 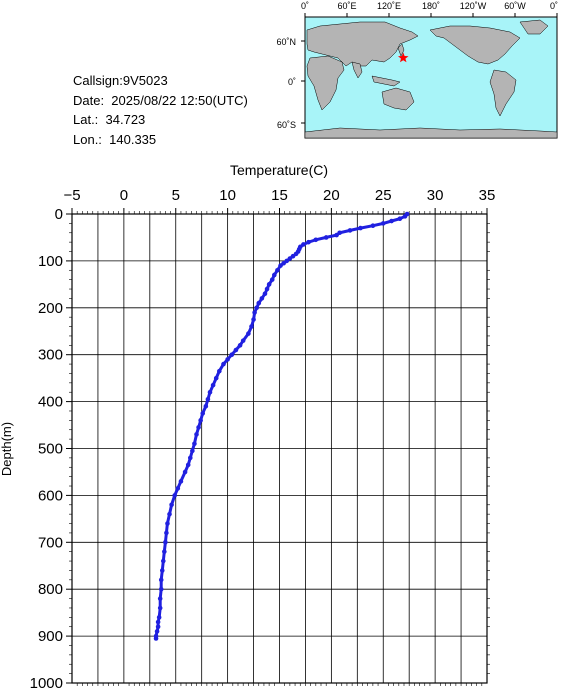 What do you see at coordinates (325, 83) in the screenshot?
I see `africa-landmass` at bounding box center [325, 83].